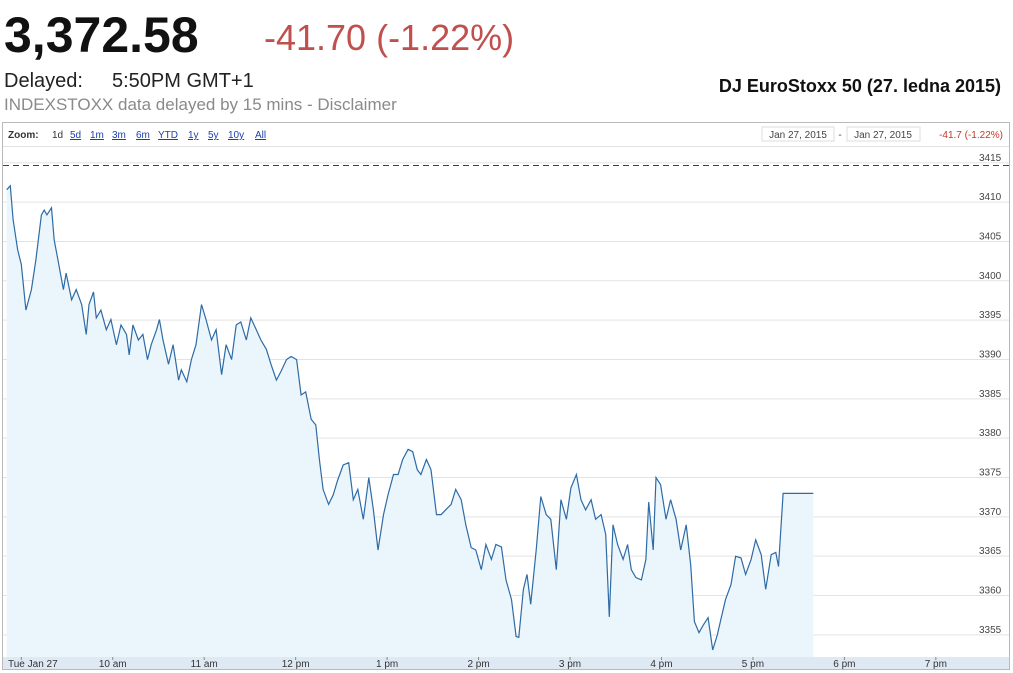 The width and height of the screenshot is (1013, 673). I want to click on y-tick-label: 3385, so click(990, 394).